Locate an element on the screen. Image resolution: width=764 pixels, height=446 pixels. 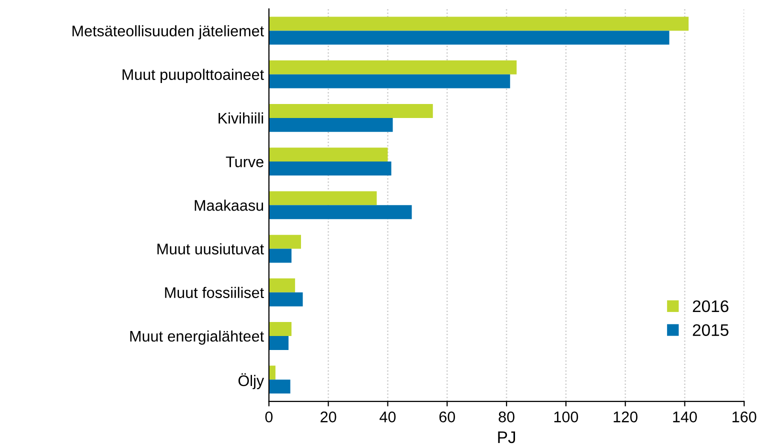
y-tick-label: Kivihiili is located at coordinates (241, 118).